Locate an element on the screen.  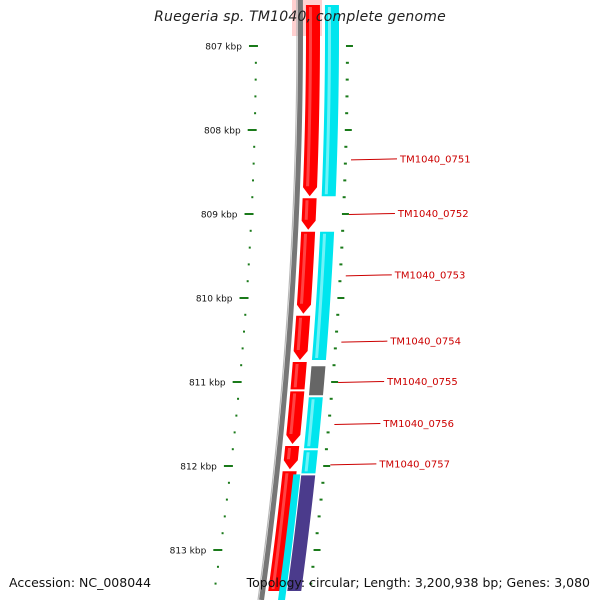
gene-label-4: TM1040_0755 is located at coordinates (422, 382).